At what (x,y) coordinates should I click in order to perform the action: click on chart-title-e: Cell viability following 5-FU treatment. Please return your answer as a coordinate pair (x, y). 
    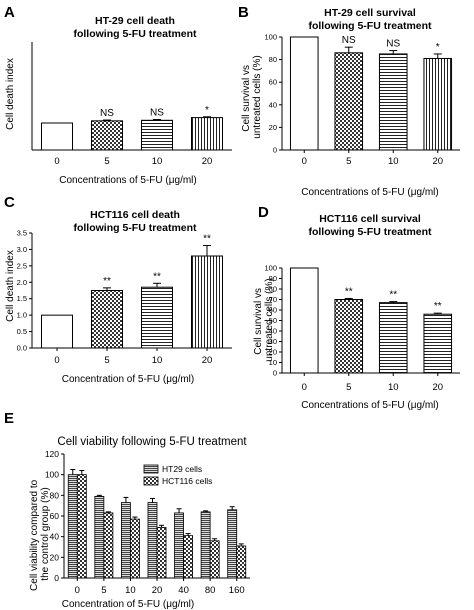
    Looking at the image, I should click on (152, 442).